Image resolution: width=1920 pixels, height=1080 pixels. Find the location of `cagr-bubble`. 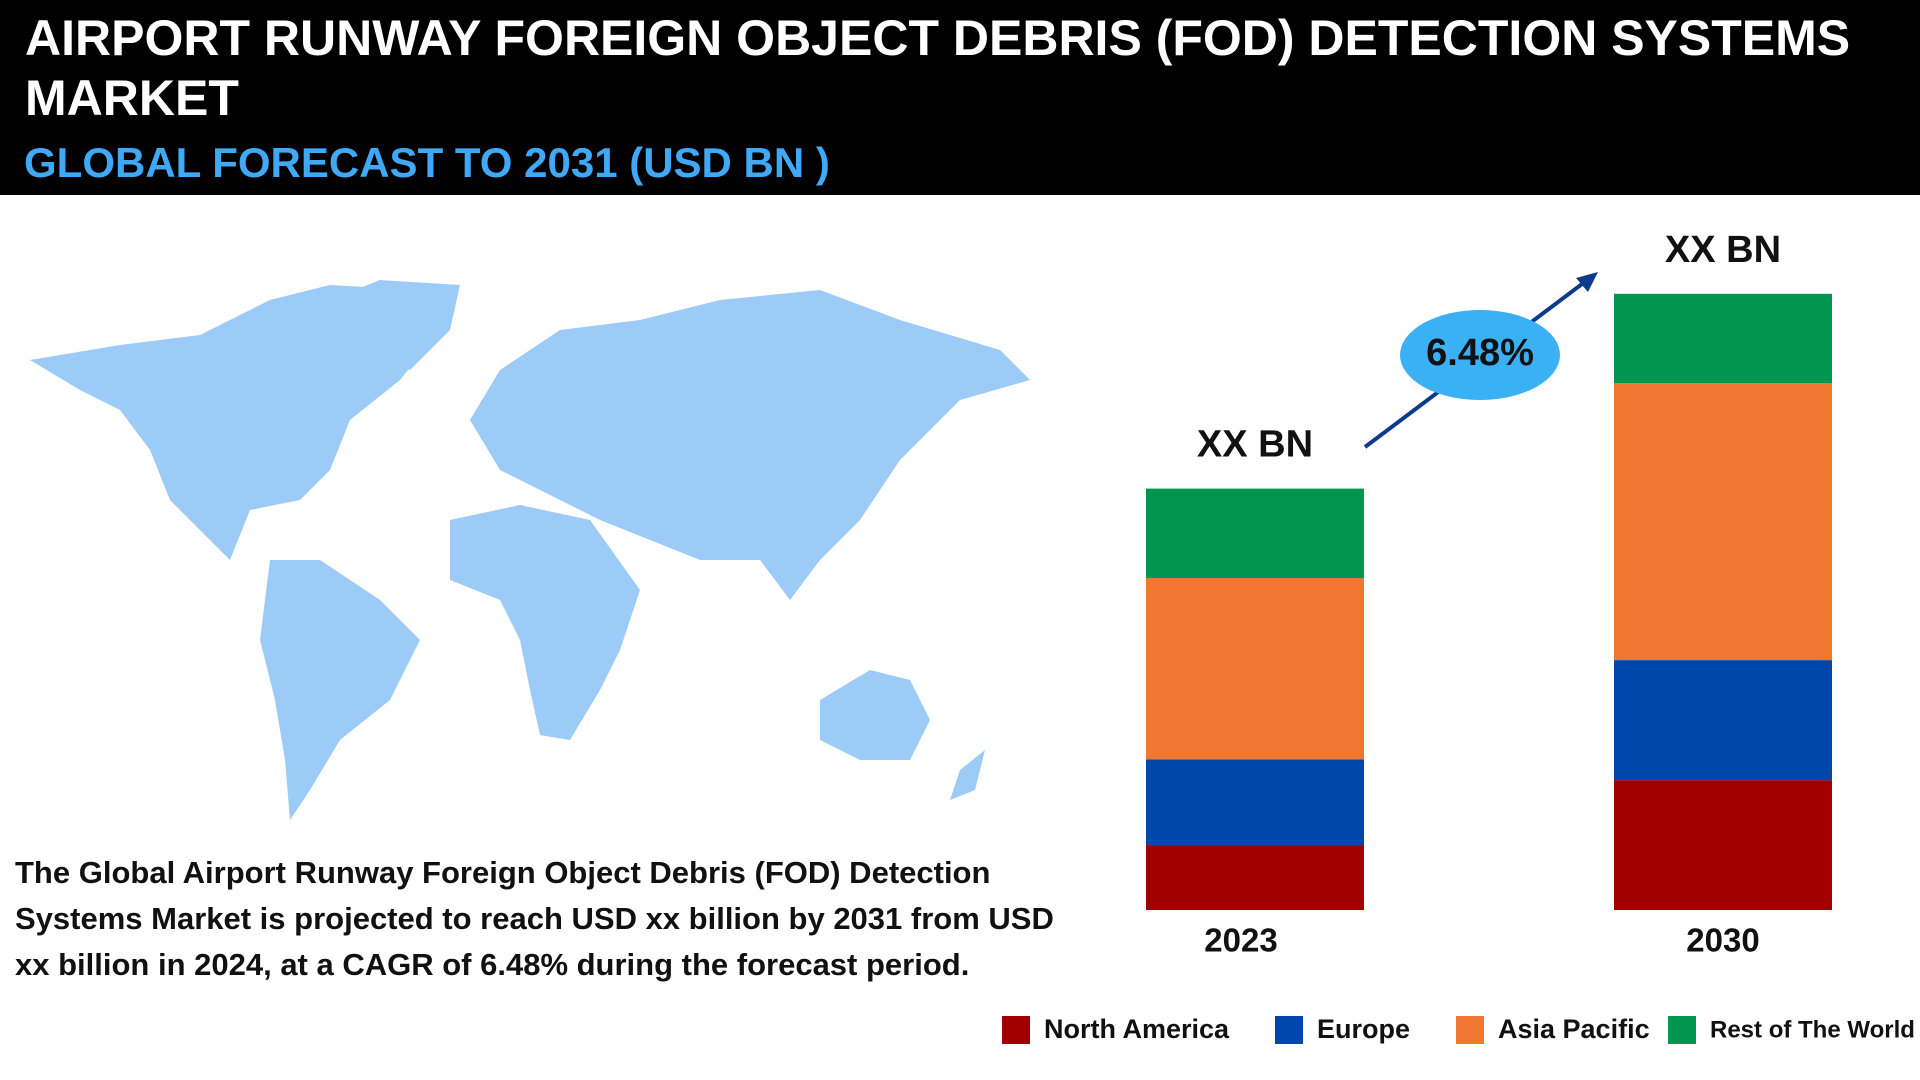

cagr-bubble is located at coordinates (1480, 355).